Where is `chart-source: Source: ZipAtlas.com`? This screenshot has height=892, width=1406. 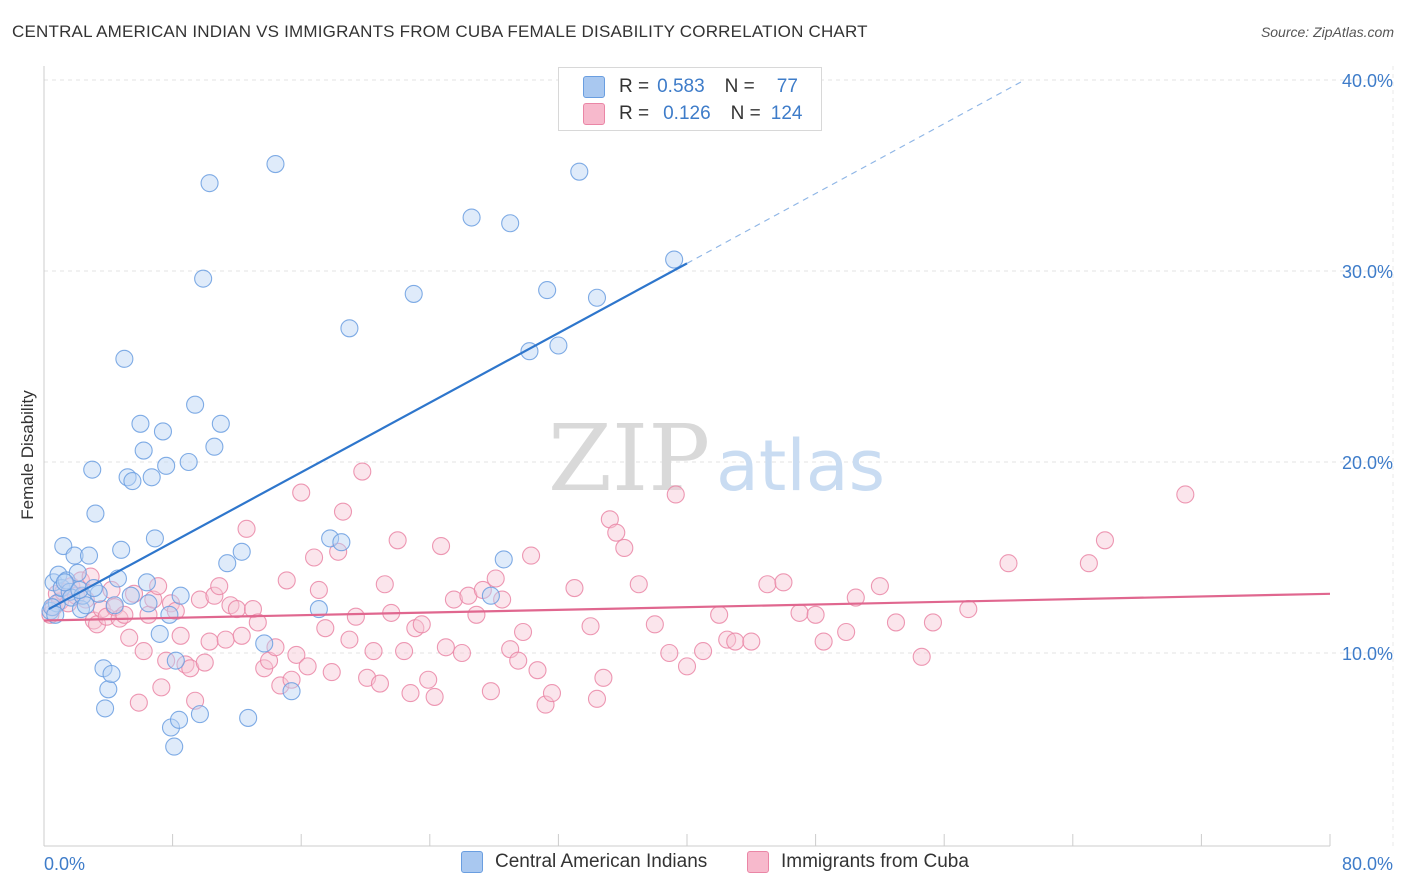 chart-source: Source: ZipAtlas.com is located at coordinates (1327, 32).